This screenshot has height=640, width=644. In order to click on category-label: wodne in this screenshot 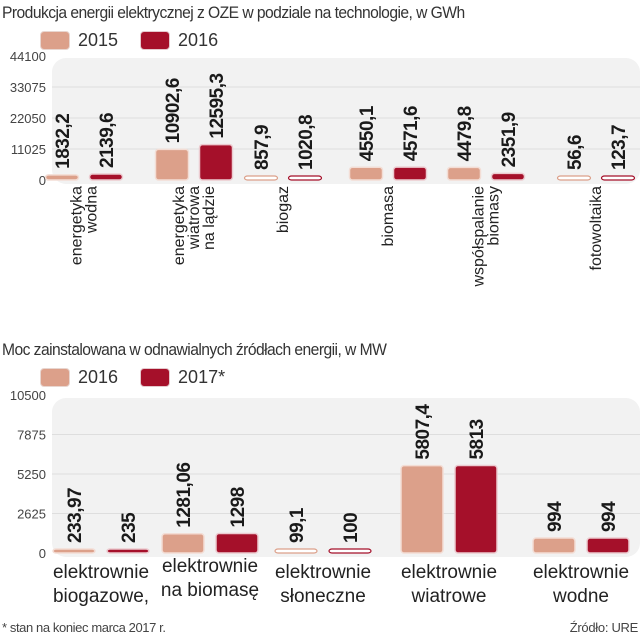, I will do `click(580, 596)`.